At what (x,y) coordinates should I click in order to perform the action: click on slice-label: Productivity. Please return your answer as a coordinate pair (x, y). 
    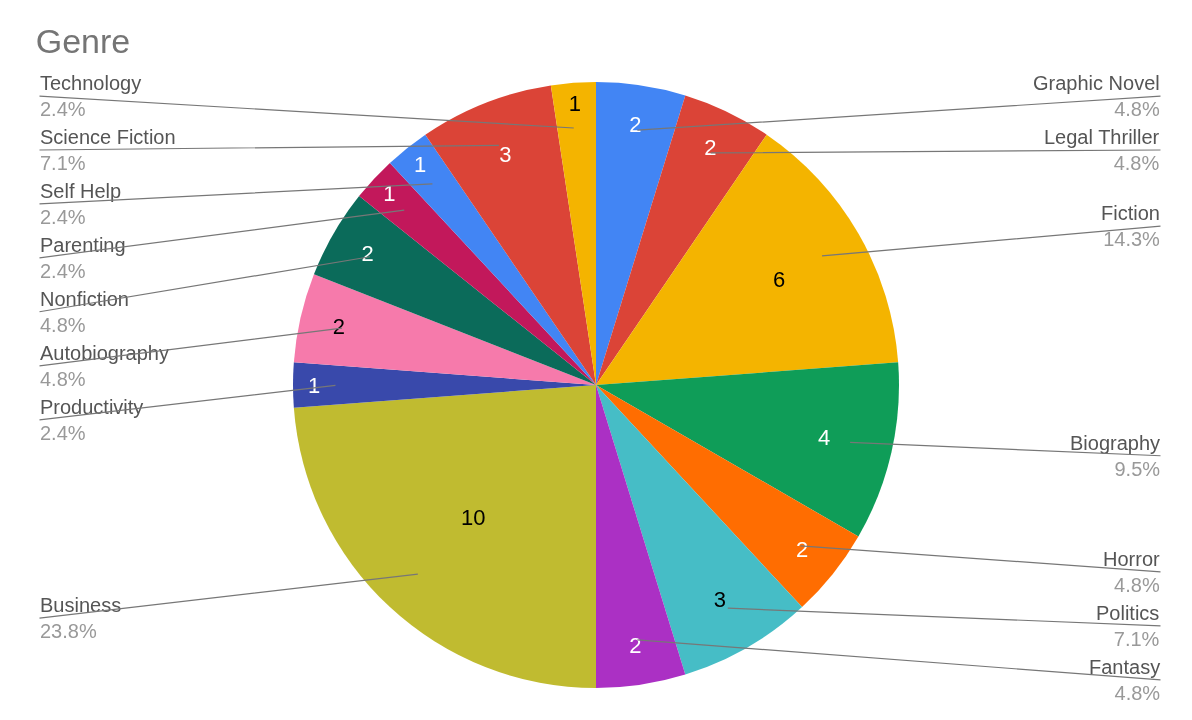
    Looking at the image, I should click on (92, 407).